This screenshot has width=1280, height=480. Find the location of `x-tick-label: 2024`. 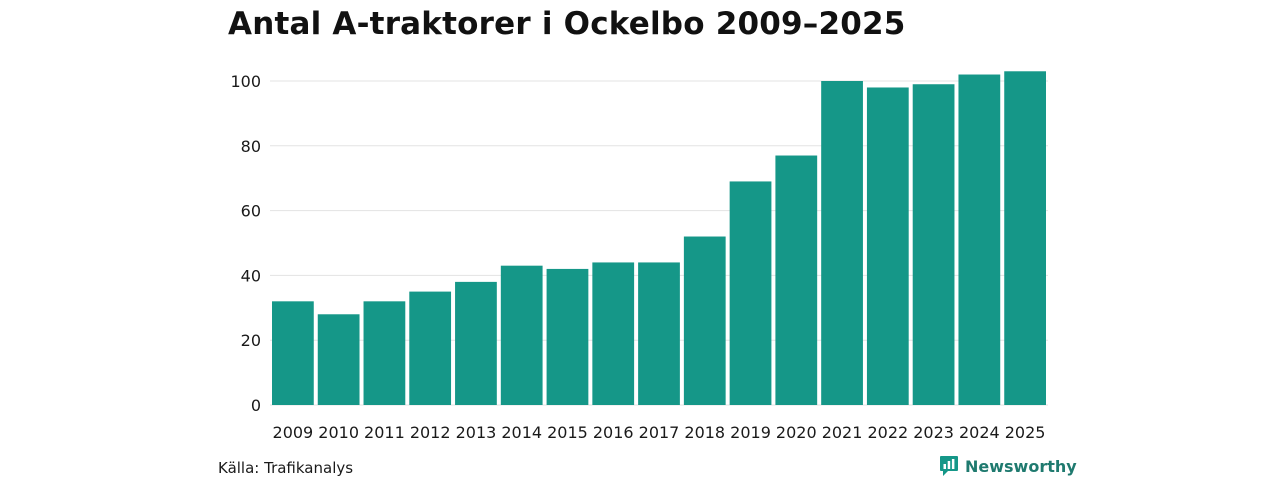

x-tick-label: 2024 is located at coordinates (979, 432).